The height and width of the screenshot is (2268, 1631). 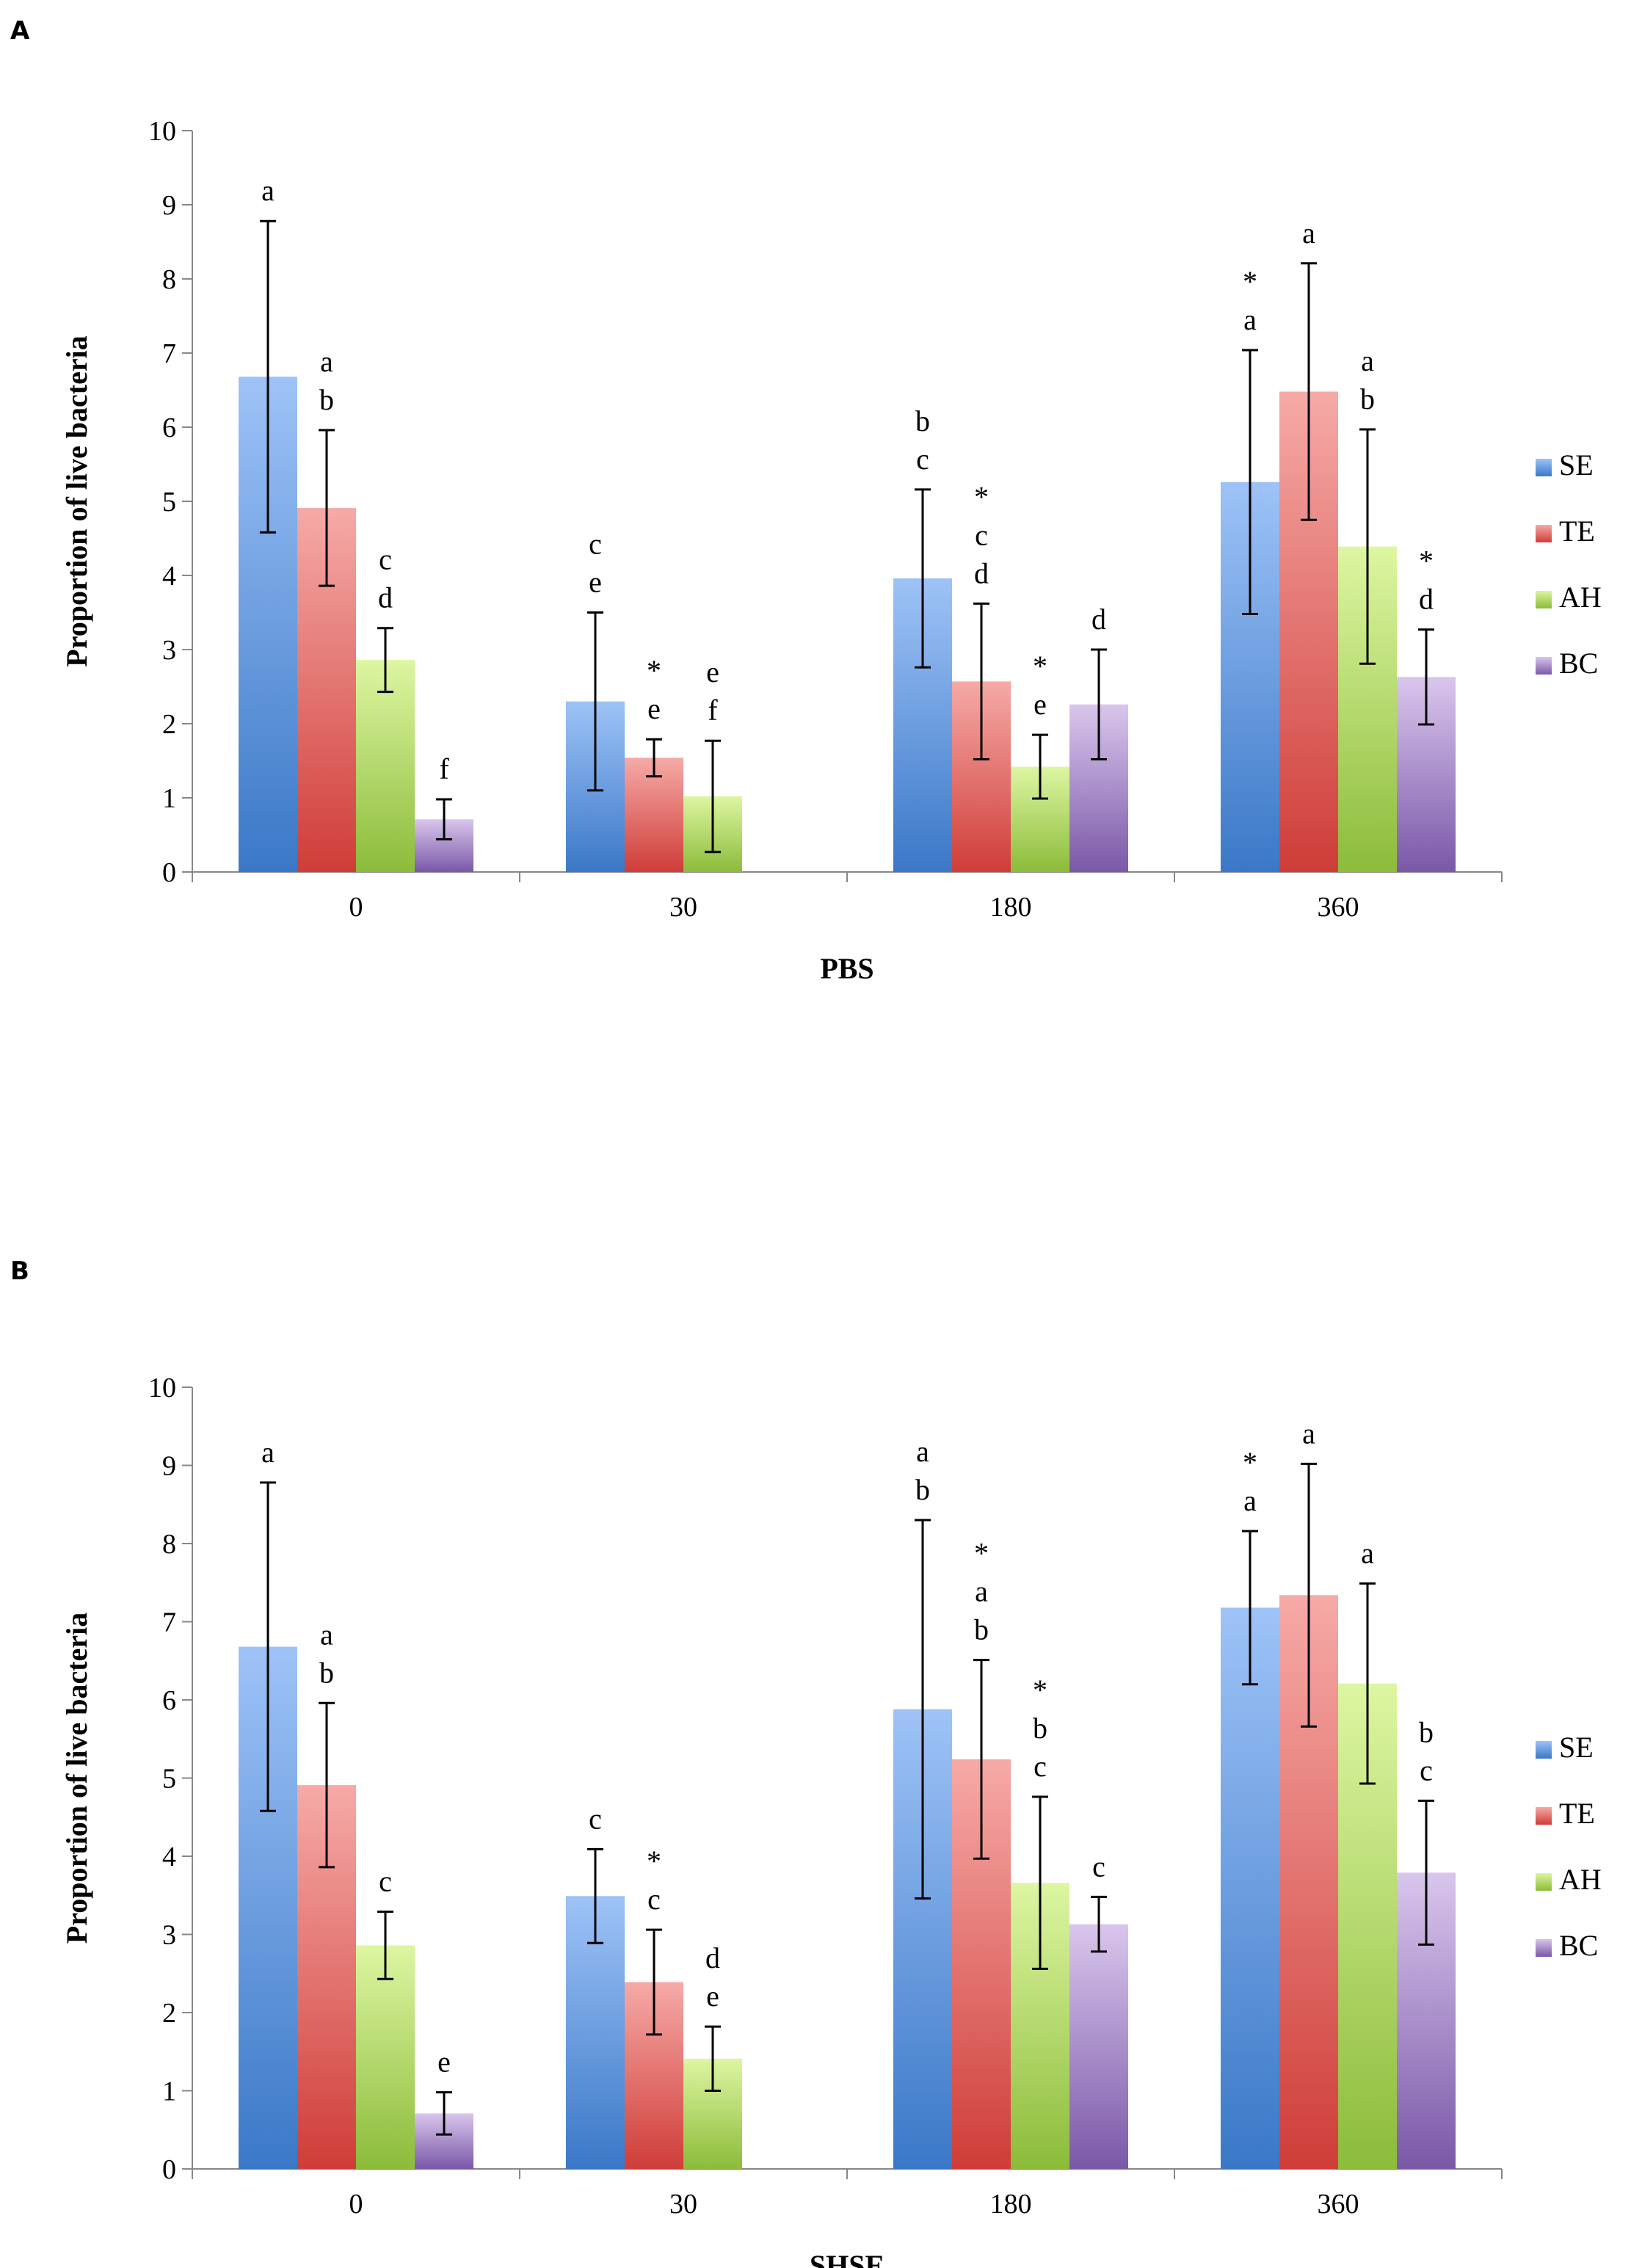 I want to click on y-tick-label: 8, so click(x=169, y=279).